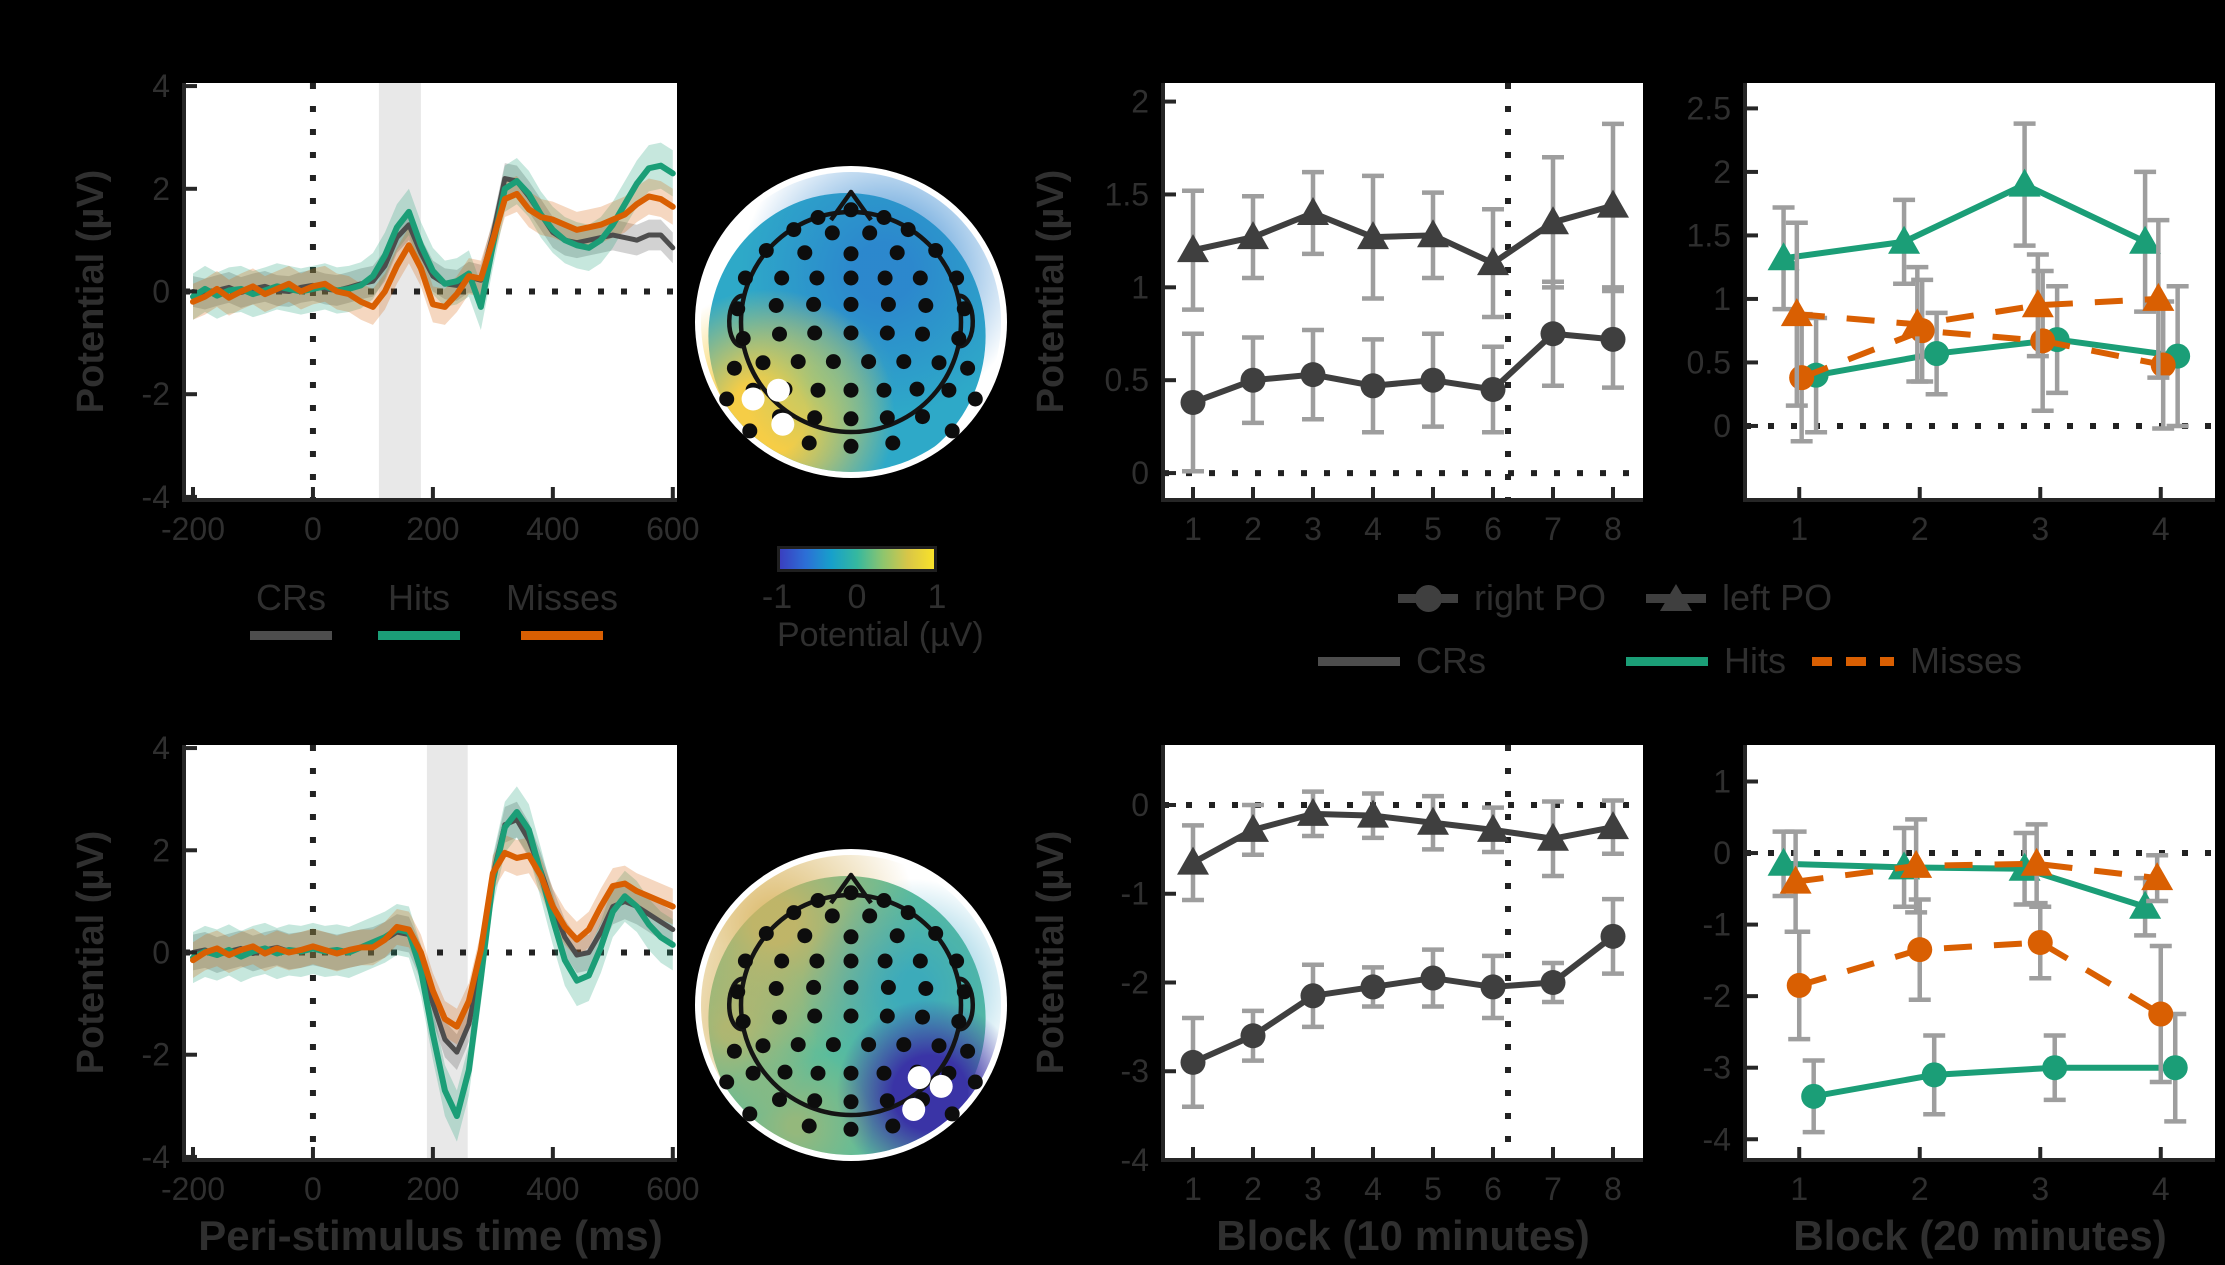 This screenshot has height=1265, width=2225. What do you see at coordinates (1777, 597) in the screenshot?
I see `legend-label-left-po: left PO` at bounding box center [1777, 597].